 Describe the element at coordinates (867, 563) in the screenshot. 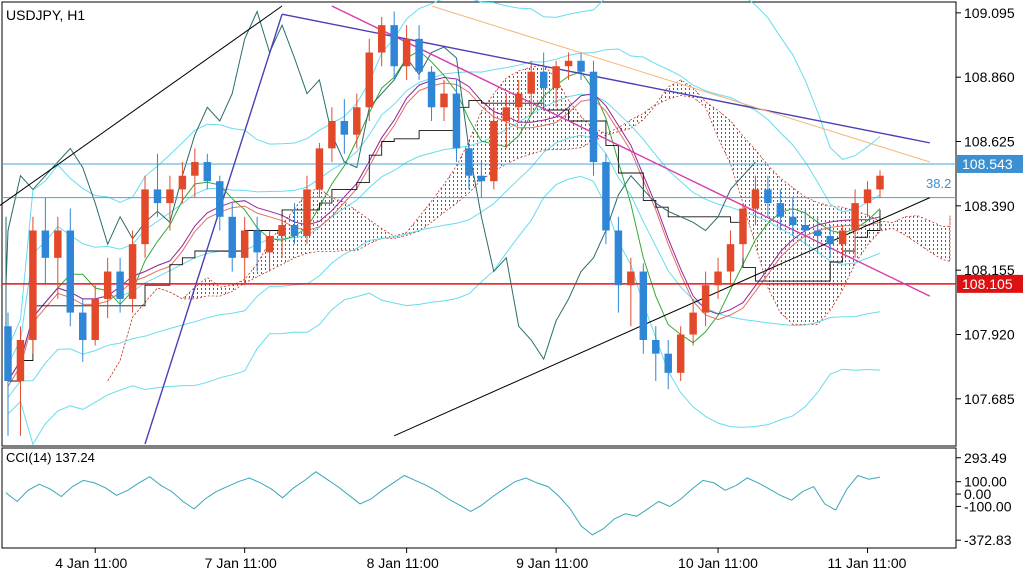

I see `time-tick-label: 11 Jan 11:00` at that location.